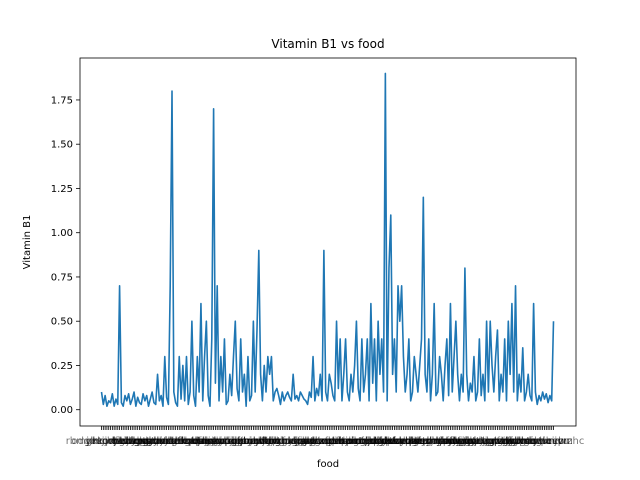 The height and width of the screenshot is (480, 640). What do you see at coordinates (65, 255) in the screenshot?
I see `y-axis-ticks: 0.00 0.25 0.50 0.75 1.00 1.25 1.50 1.75` at bounding box center [65, 255].